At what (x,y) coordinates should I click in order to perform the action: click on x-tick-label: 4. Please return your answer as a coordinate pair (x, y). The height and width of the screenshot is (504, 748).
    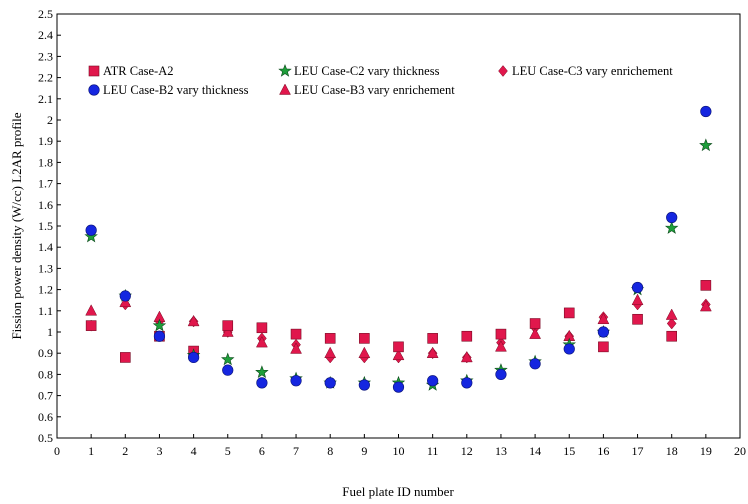
    Looking at the image, I should click on (194, 451).